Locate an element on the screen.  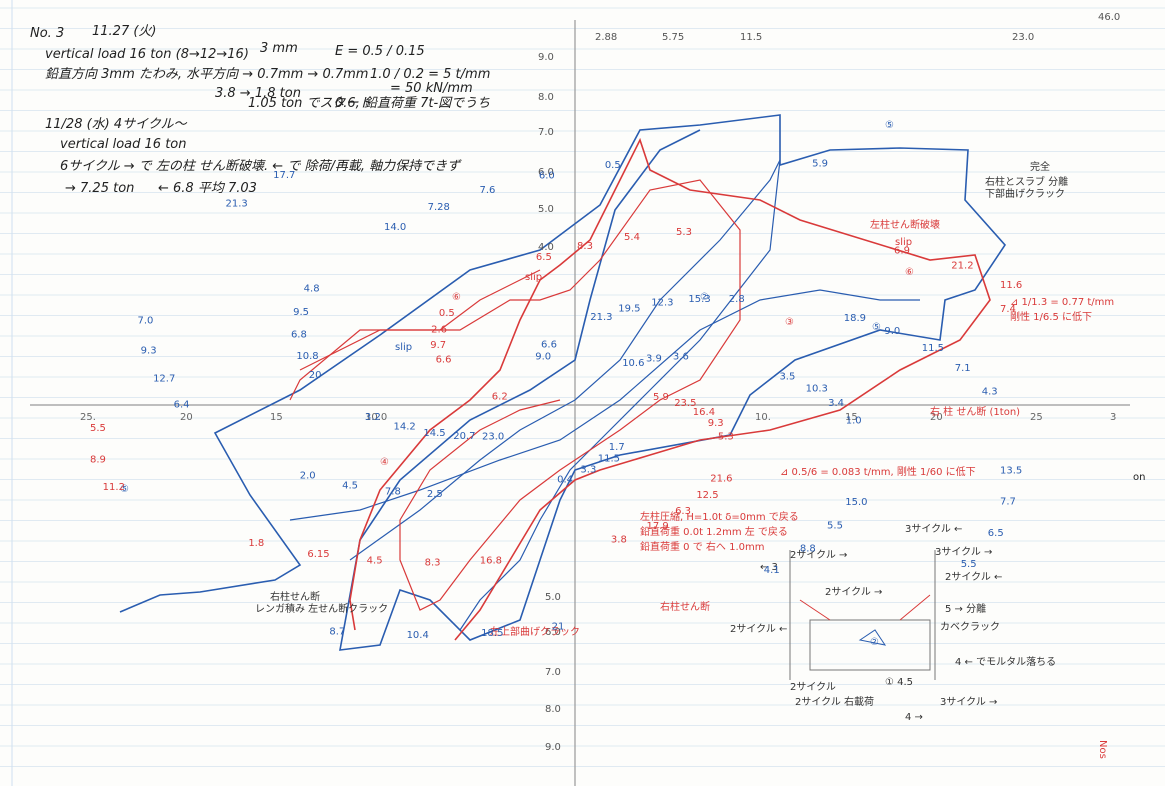
top-tick-label: 11.5 is located at coordinates (751, 37).